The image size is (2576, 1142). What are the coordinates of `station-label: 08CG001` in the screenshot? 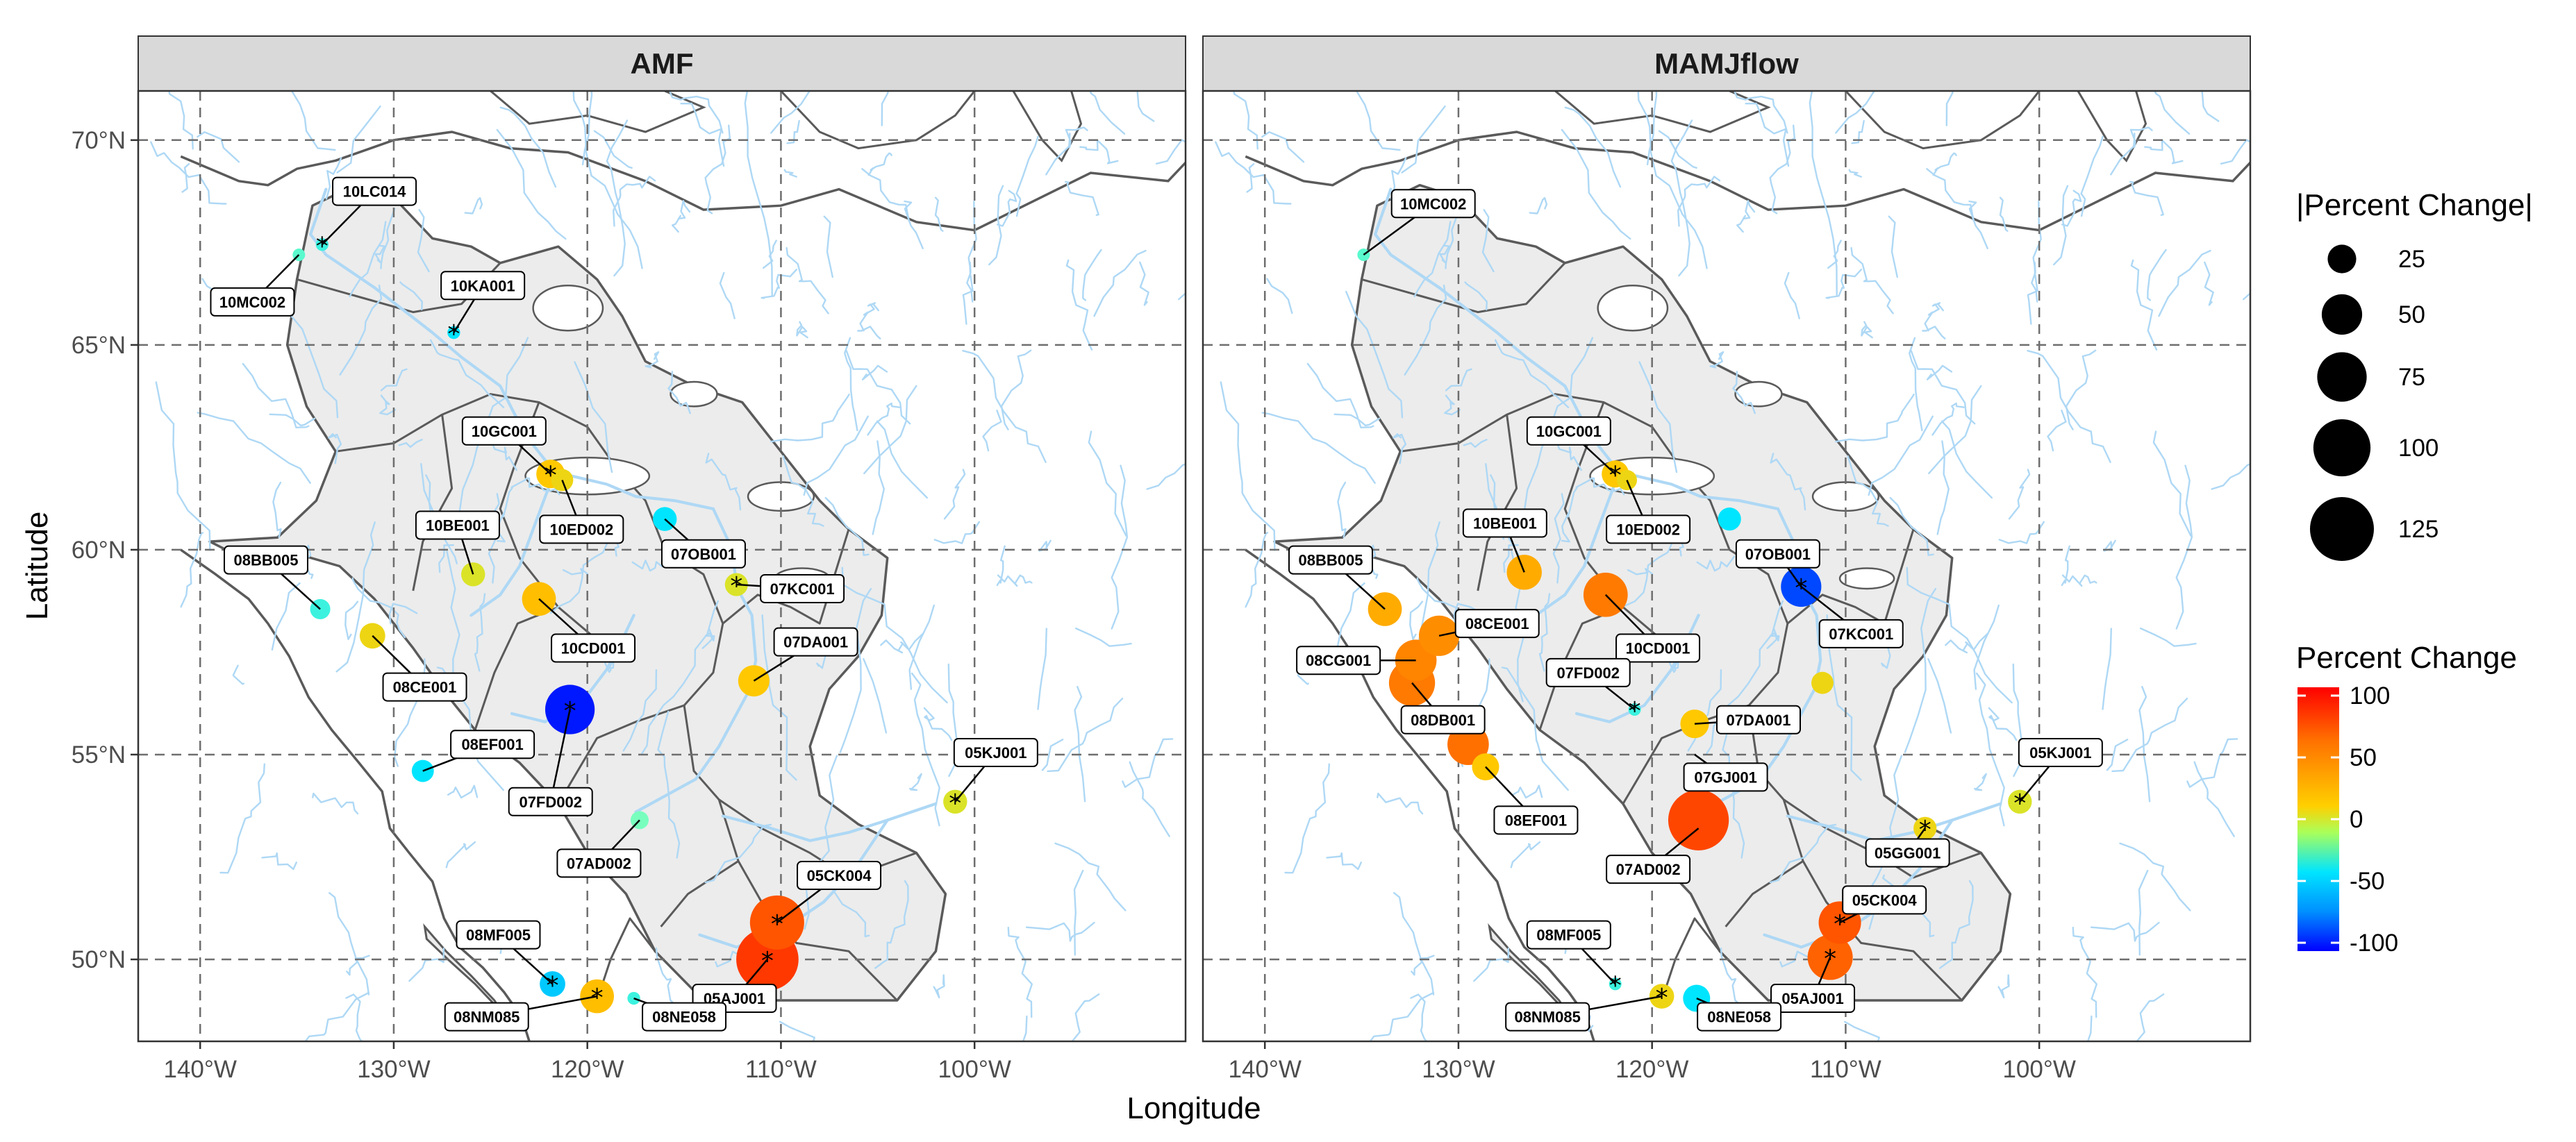 It's located at (1338, 660).